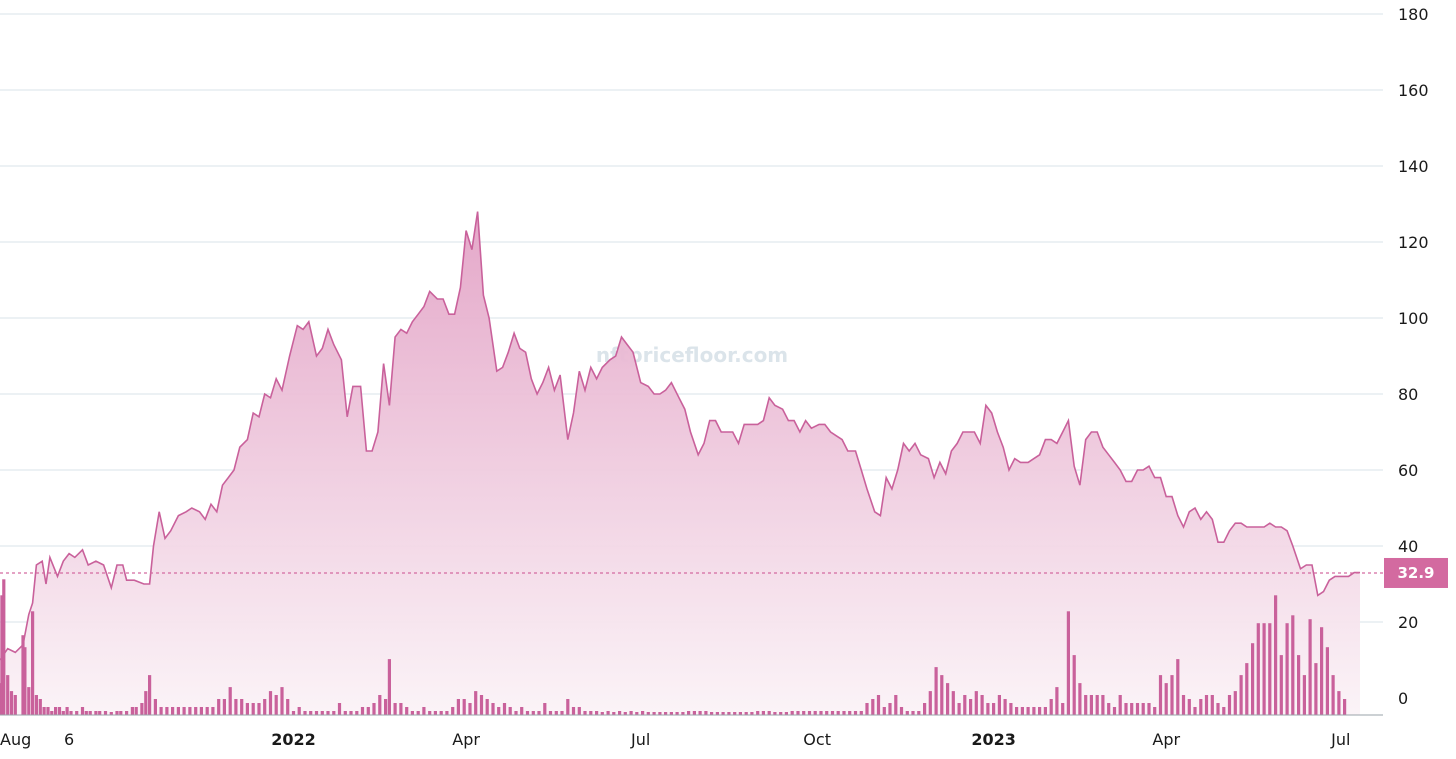 The width and height of the screenshot is (1456, 759). What do you see at coordinates (1166, 739) in the screenshot?
I see `x-tick-label: Apr` at bounding box center [1166, 739].